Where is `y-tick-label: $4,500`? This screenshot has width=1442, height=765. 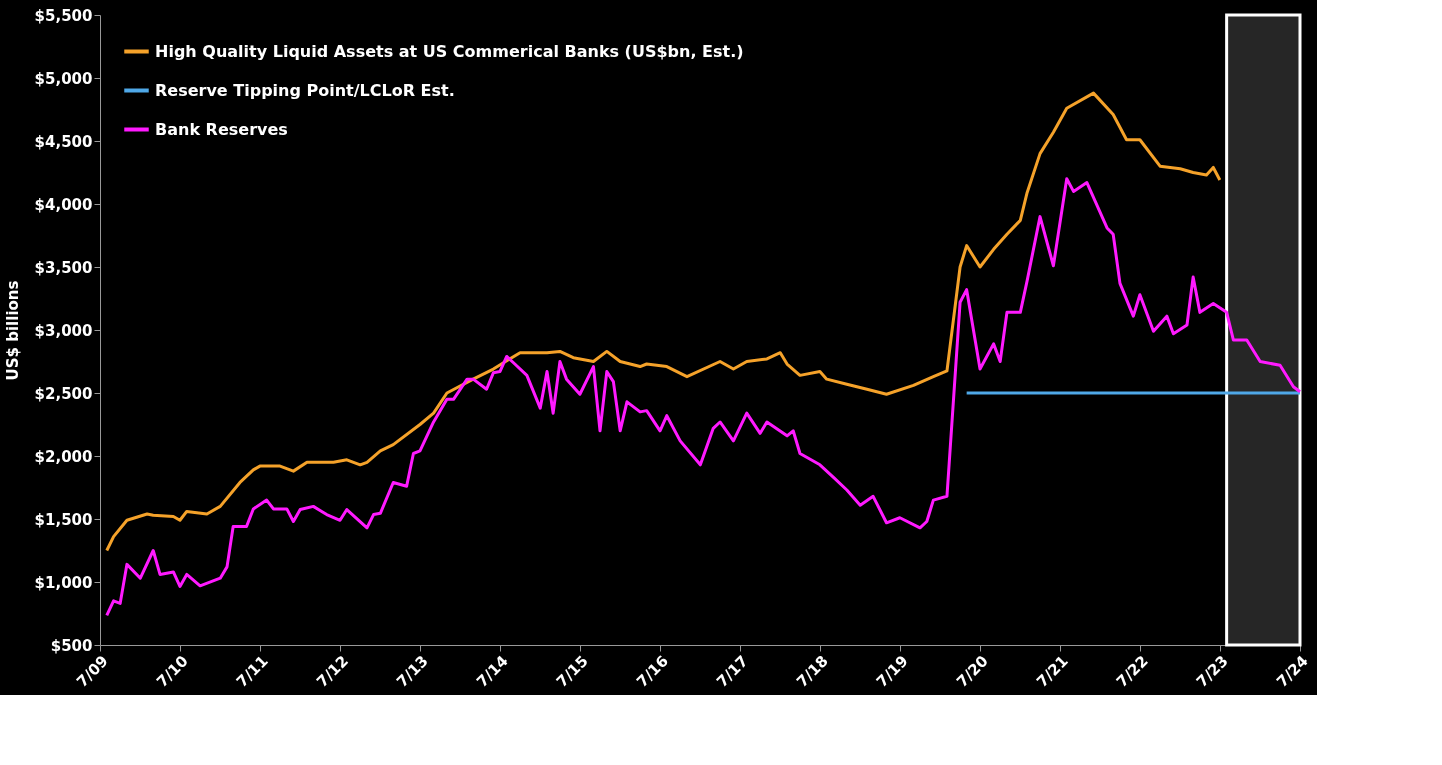 y-tick-label: $4,500 is located at coordinates (63, 141).